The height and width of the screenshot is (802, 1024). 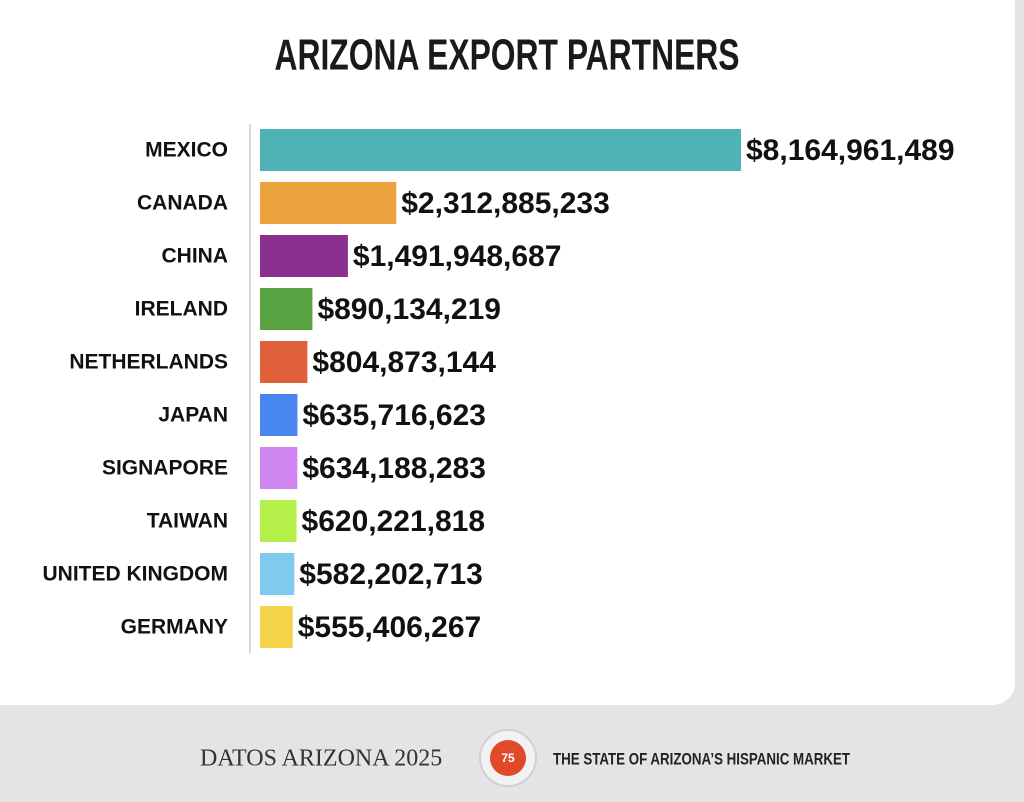 I want to click on category-label: GERMANY, so click(x=174, y=627).